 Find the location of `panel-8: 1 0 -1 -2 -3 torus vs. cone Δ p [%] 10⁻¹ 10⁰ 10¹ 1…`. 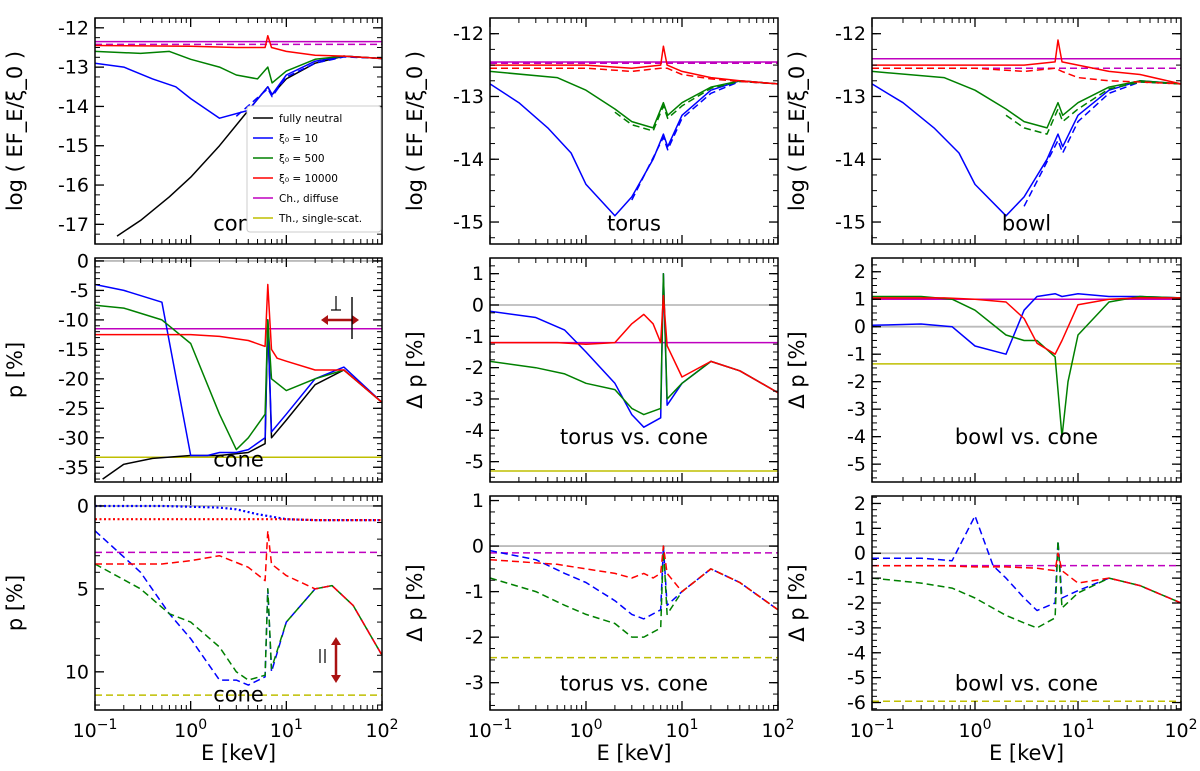

panel-8: 1 0 -1 -2 -3 torus vs. cone Δ p [%] 10⁻¹ 10⁰ 10¹ 1… is located at coordinates (599, 627).